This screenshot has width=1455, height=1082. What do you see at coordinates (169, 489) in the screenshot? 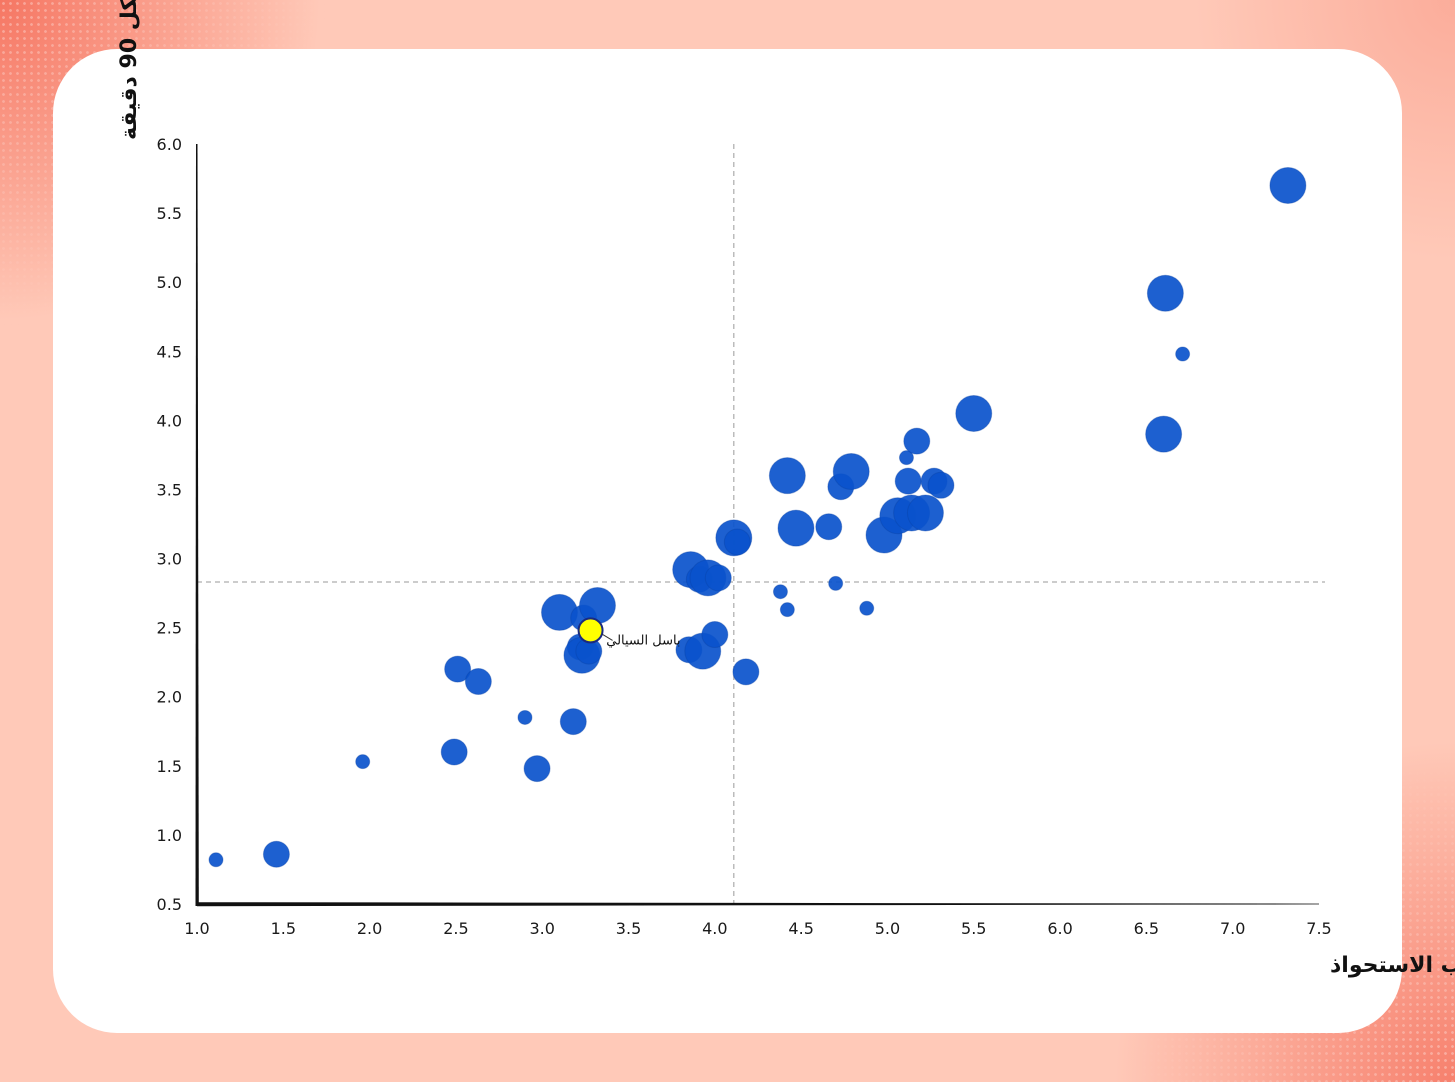
I see `y-tick-label: 3.5` at bounding box center [169, 489].